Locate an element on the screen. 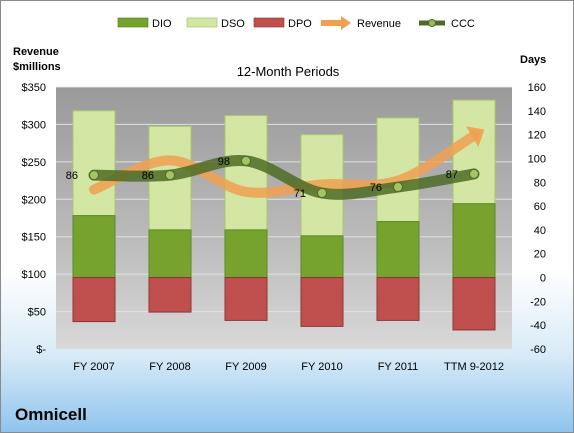 The height and width of the screenshot is (433, 574). x-tick-label: FY 2010 is located at coordinates (321, 367).